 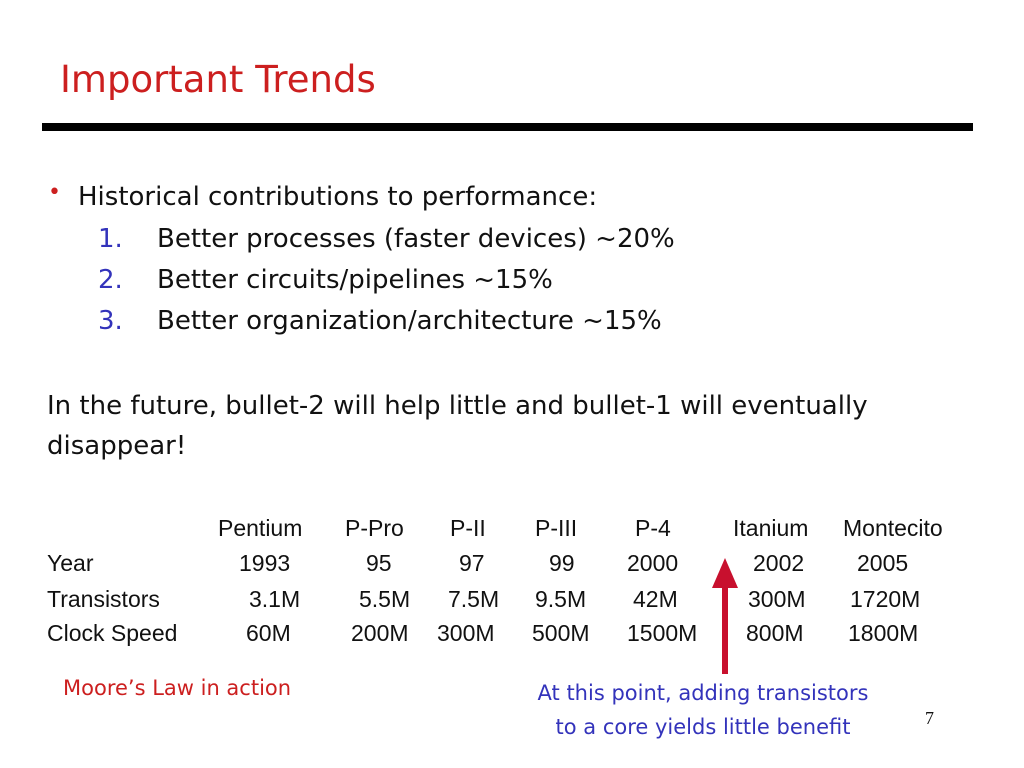 I want to click on table-cell: 9.5M, so click(x=561, y=599).